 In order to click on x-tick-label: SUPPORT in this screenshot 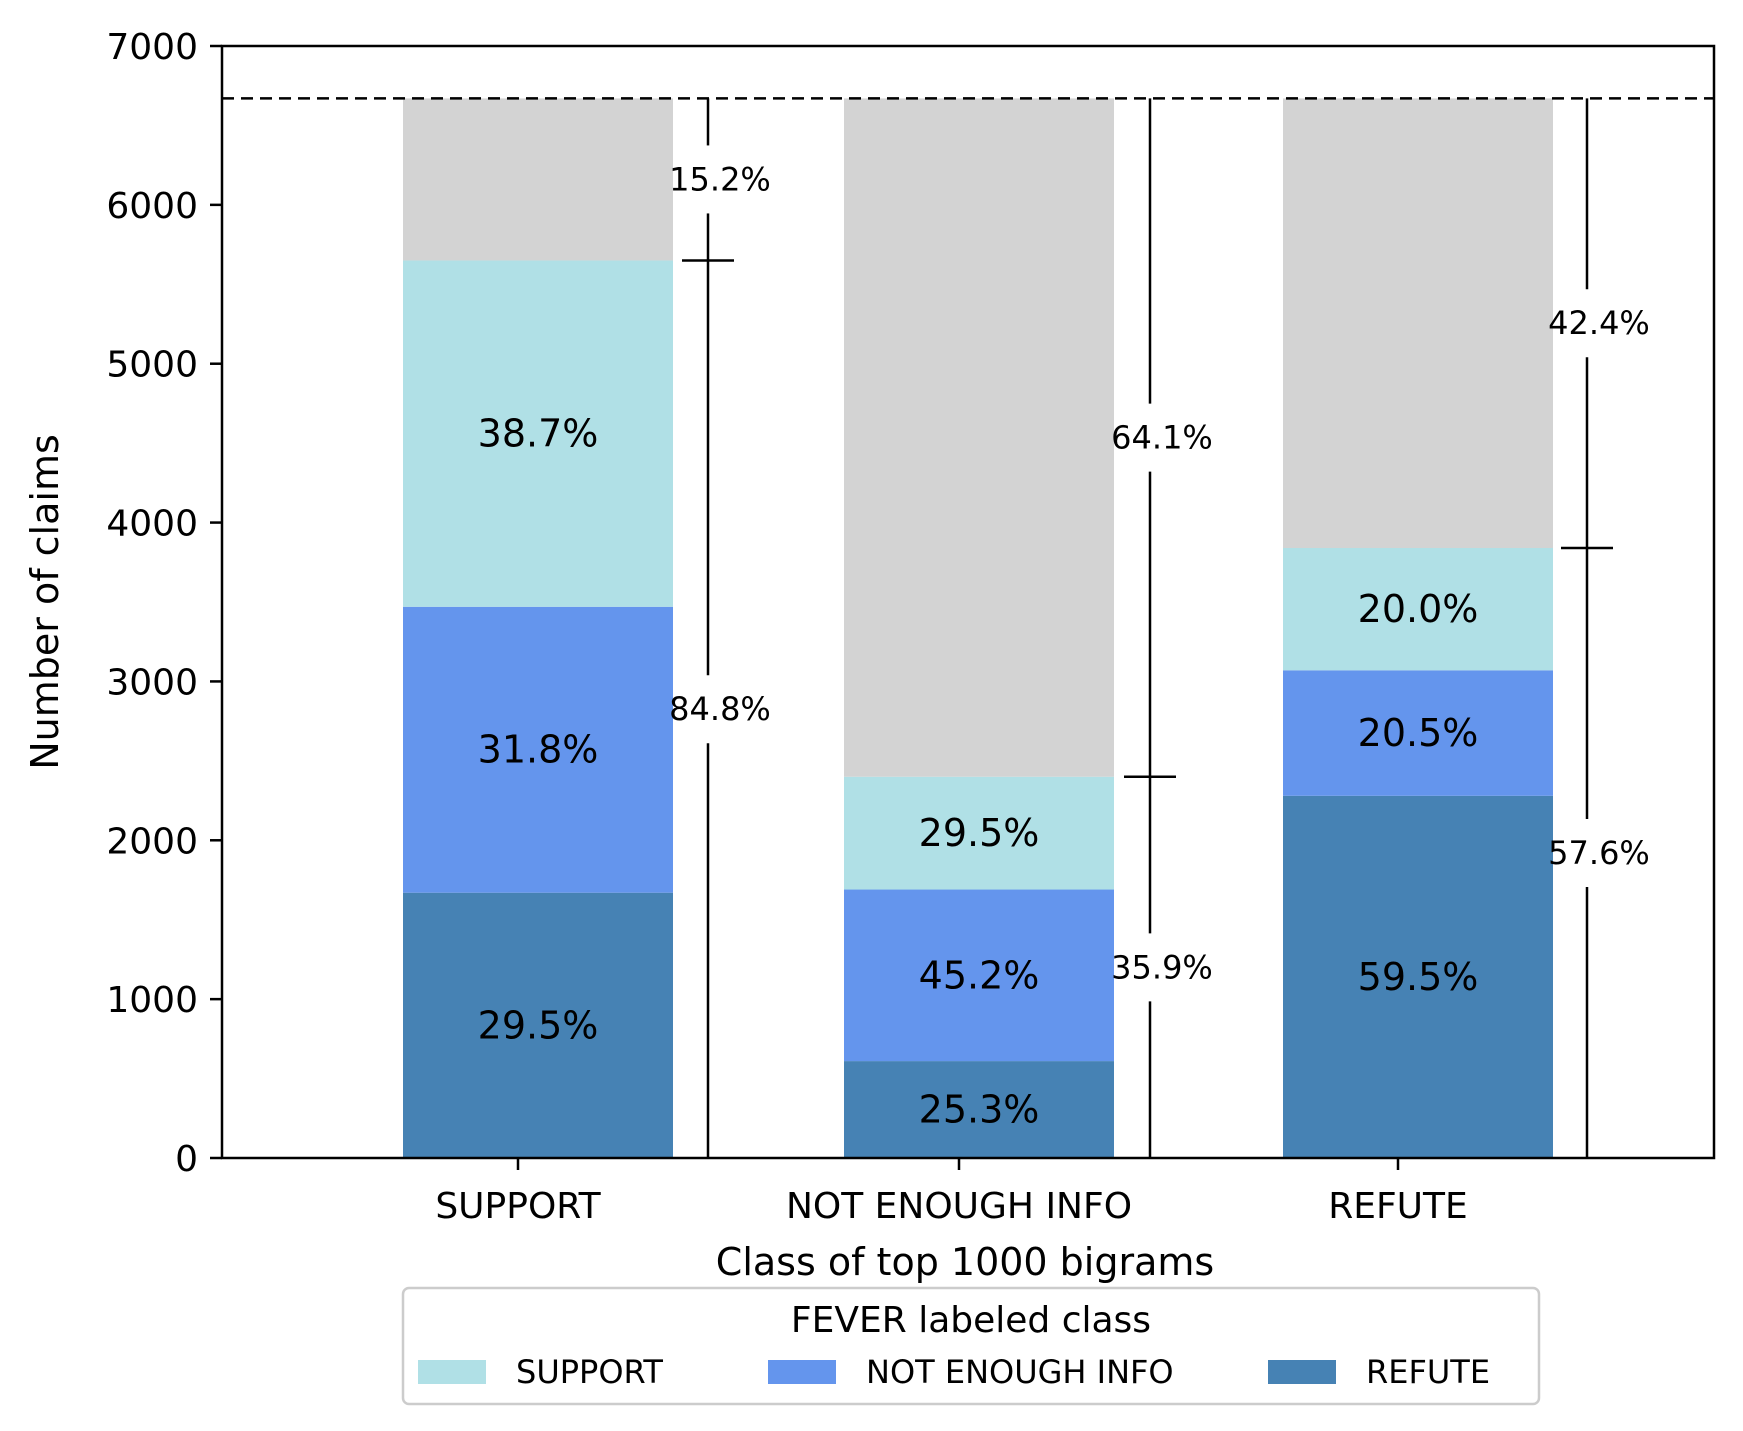, I will do `click(518, 1206)`.